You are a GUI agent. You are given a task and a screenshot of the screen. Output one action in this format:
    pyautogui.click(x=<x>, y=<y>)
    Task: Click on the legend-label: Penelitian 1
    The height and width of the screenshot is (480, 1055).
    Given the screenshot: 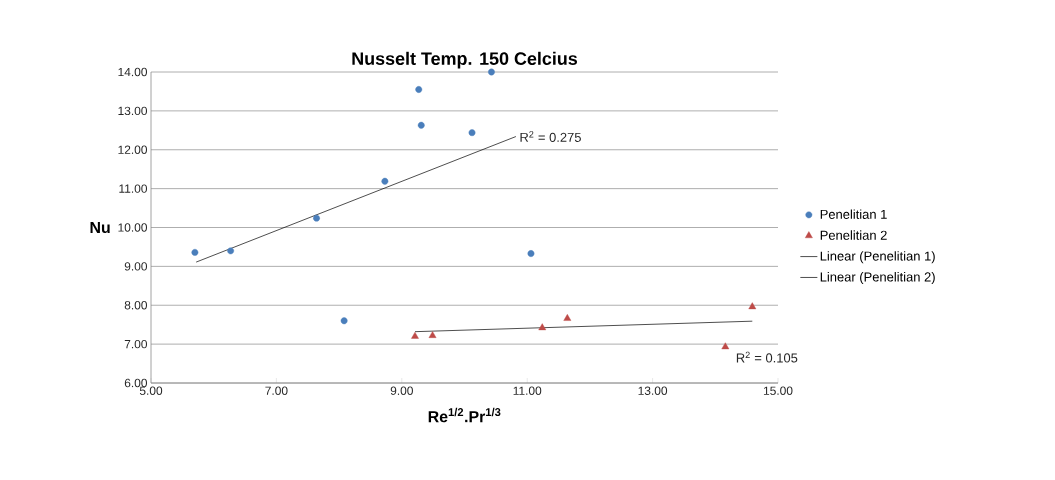 What is the action you would take?
    pyautogui.click(x=853, y=214)
    